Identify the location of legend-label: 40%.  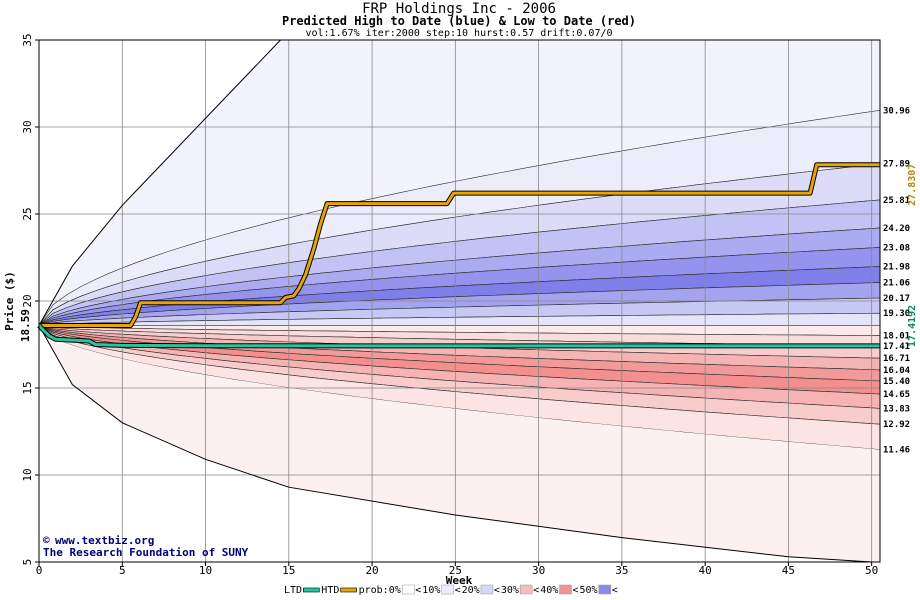
(549, 590).